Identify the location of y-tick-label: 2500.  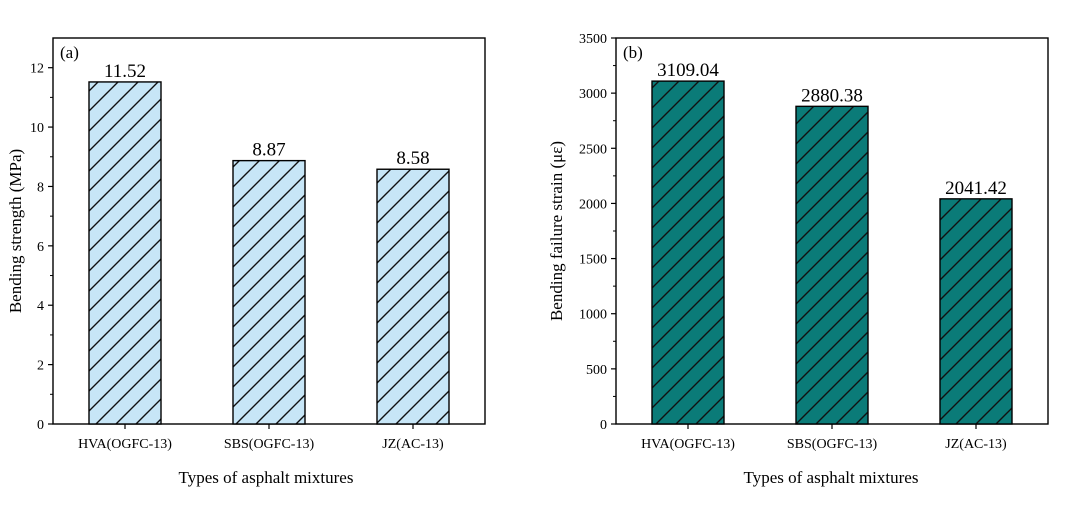
(593, 149).